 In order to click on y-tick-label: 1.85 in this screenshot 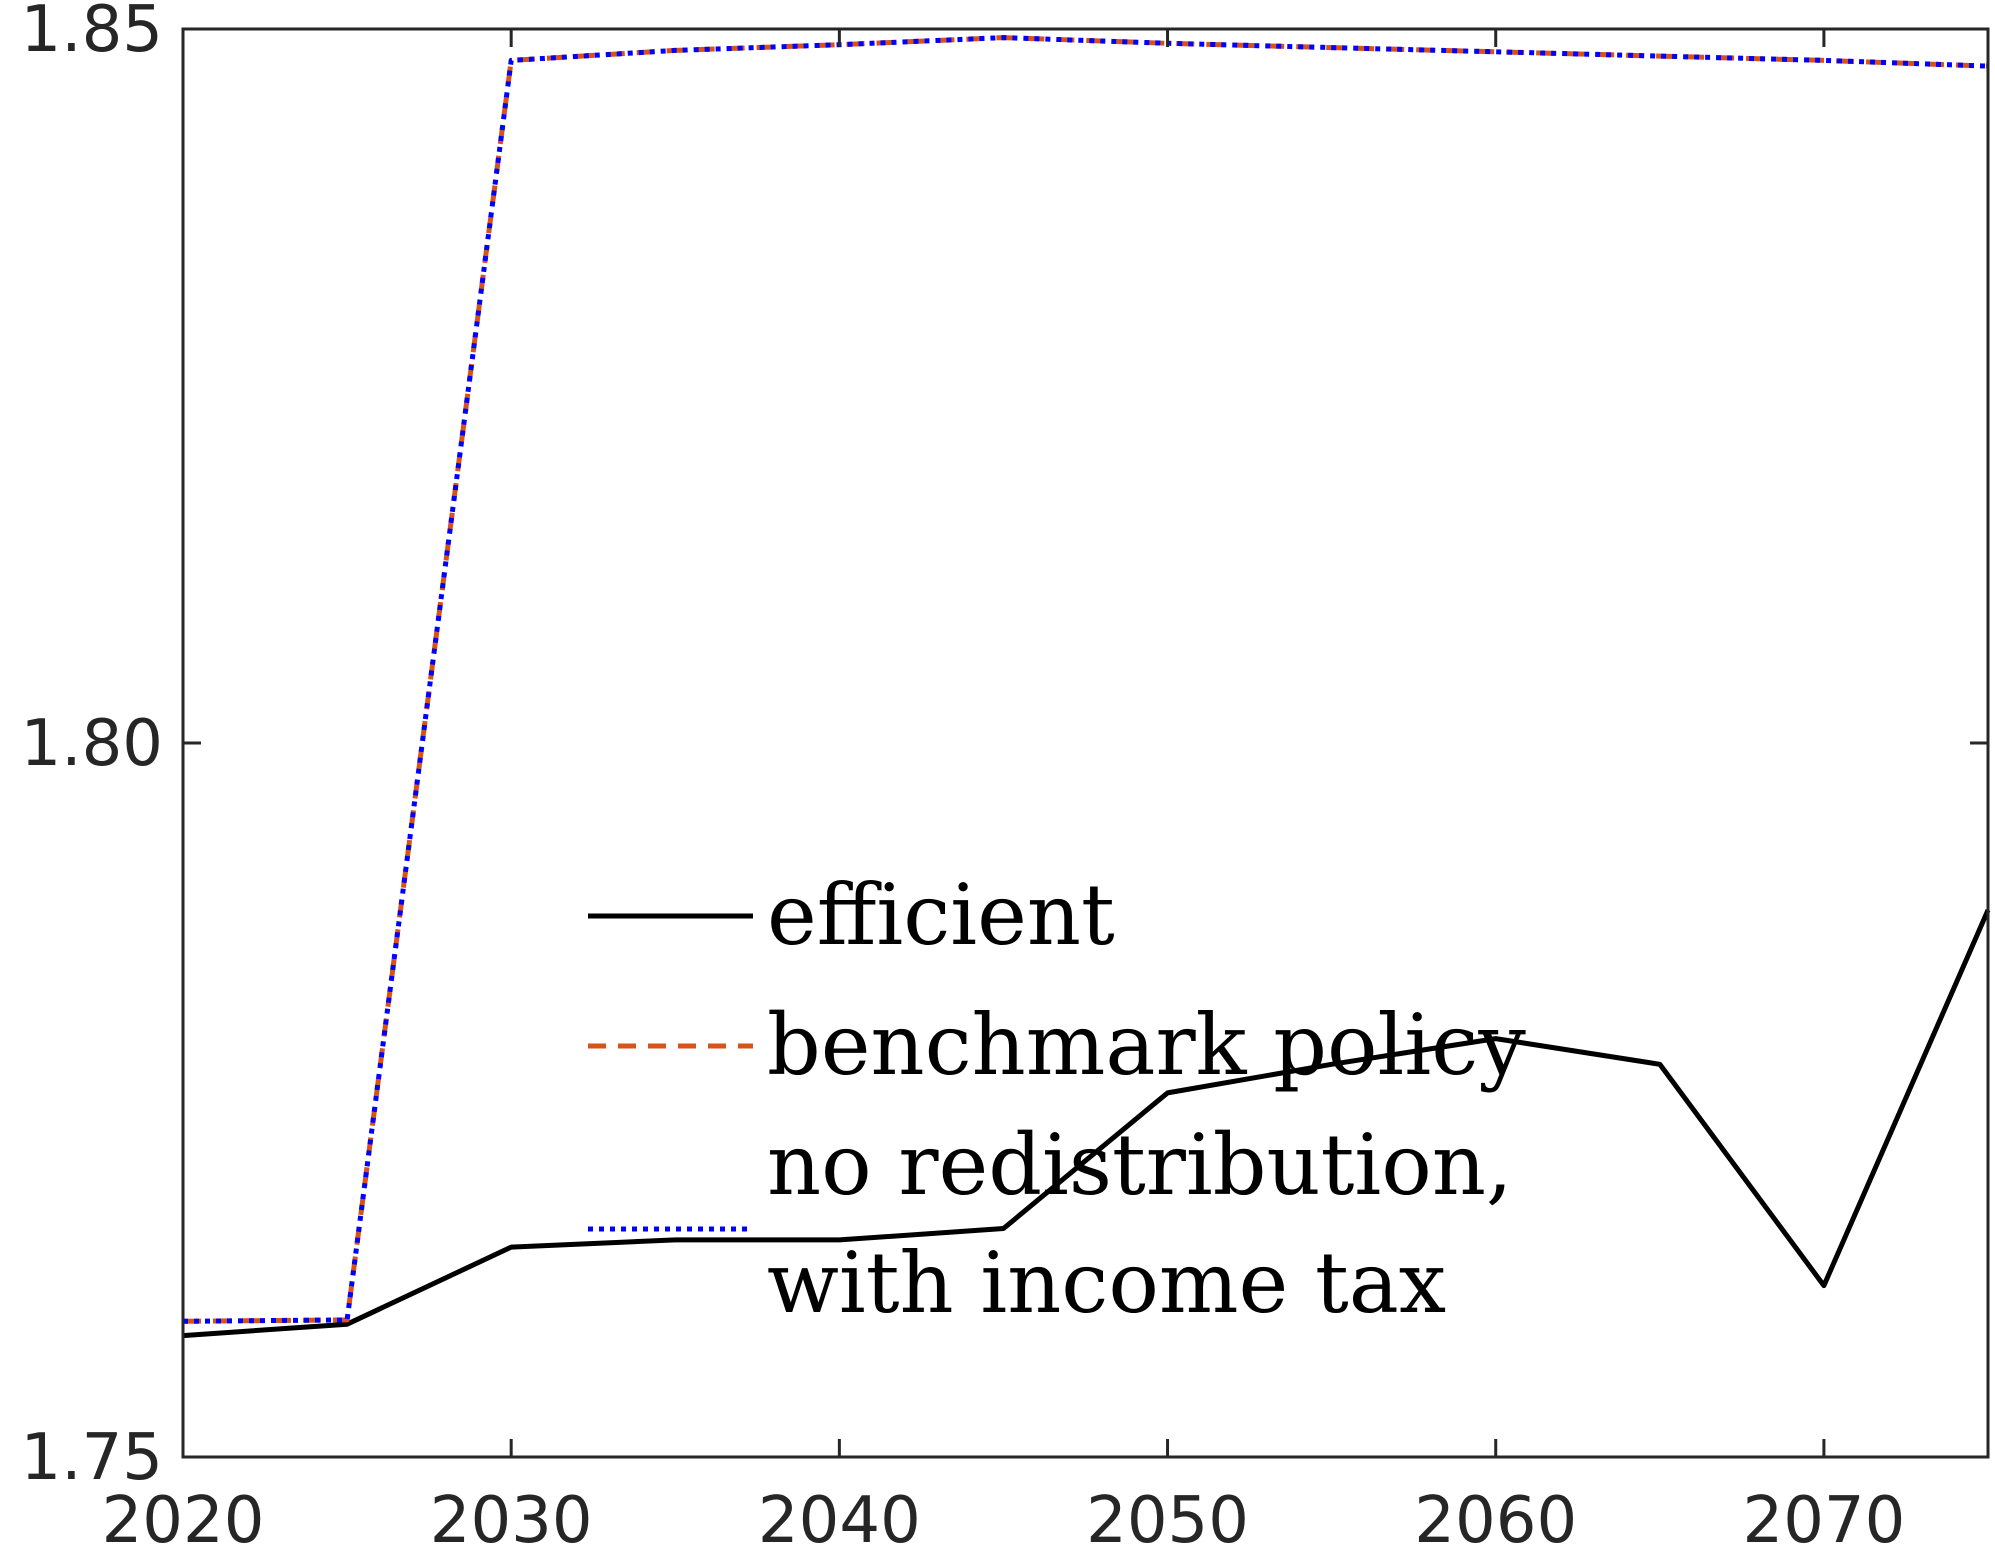, I will do `click(92, 33)`.